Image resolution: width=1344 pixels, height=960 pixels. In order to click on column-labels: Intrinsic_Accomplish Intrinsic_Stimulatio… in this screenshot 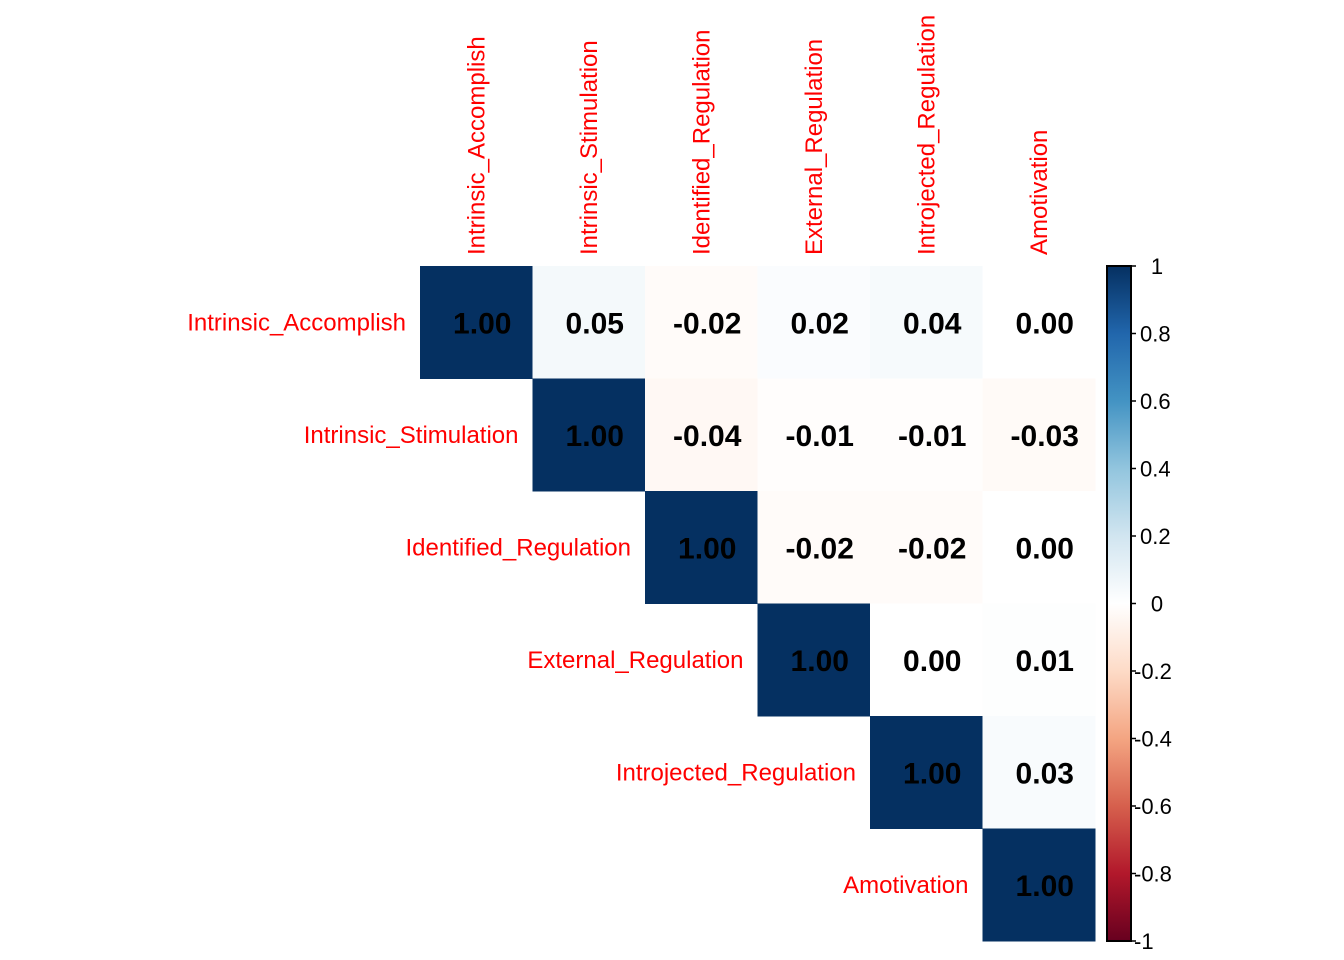, I will do `click(758, 135)`.